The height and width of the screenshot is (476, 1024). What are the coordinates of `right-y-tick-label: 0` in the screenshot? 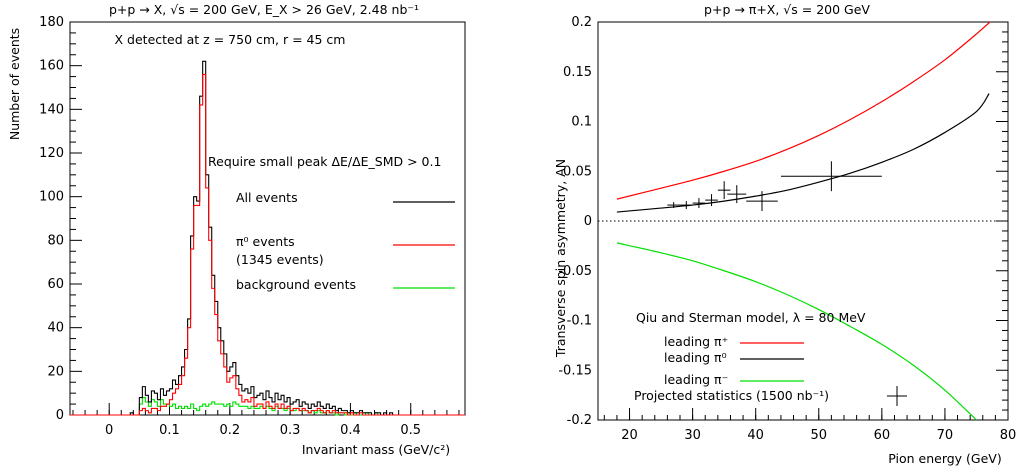 It's located at (588, 221).